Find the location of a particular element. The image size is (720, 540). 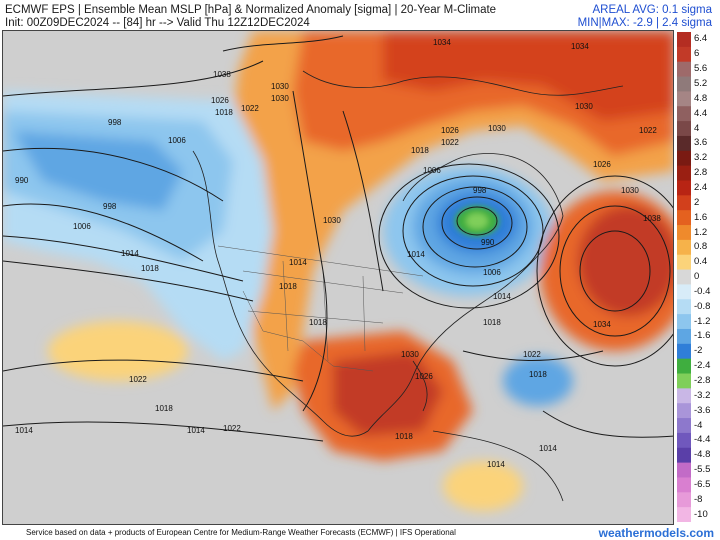

colorbar-label: 0.8 is located at coordinates (701, 247).